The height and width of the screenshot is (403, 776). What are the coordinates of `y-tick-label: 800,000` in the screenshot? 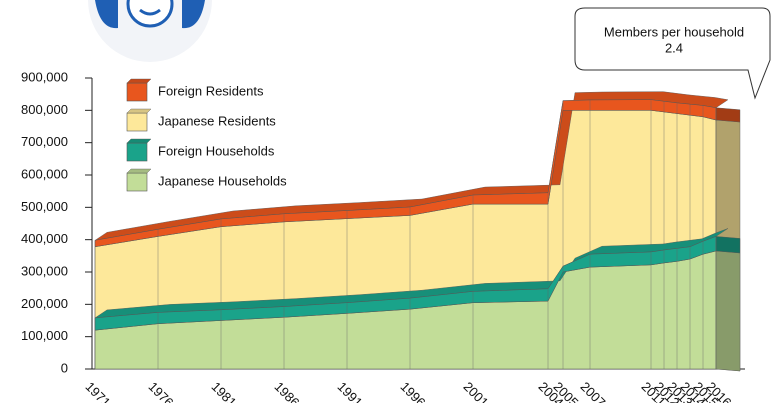 It's located at (44, 109).